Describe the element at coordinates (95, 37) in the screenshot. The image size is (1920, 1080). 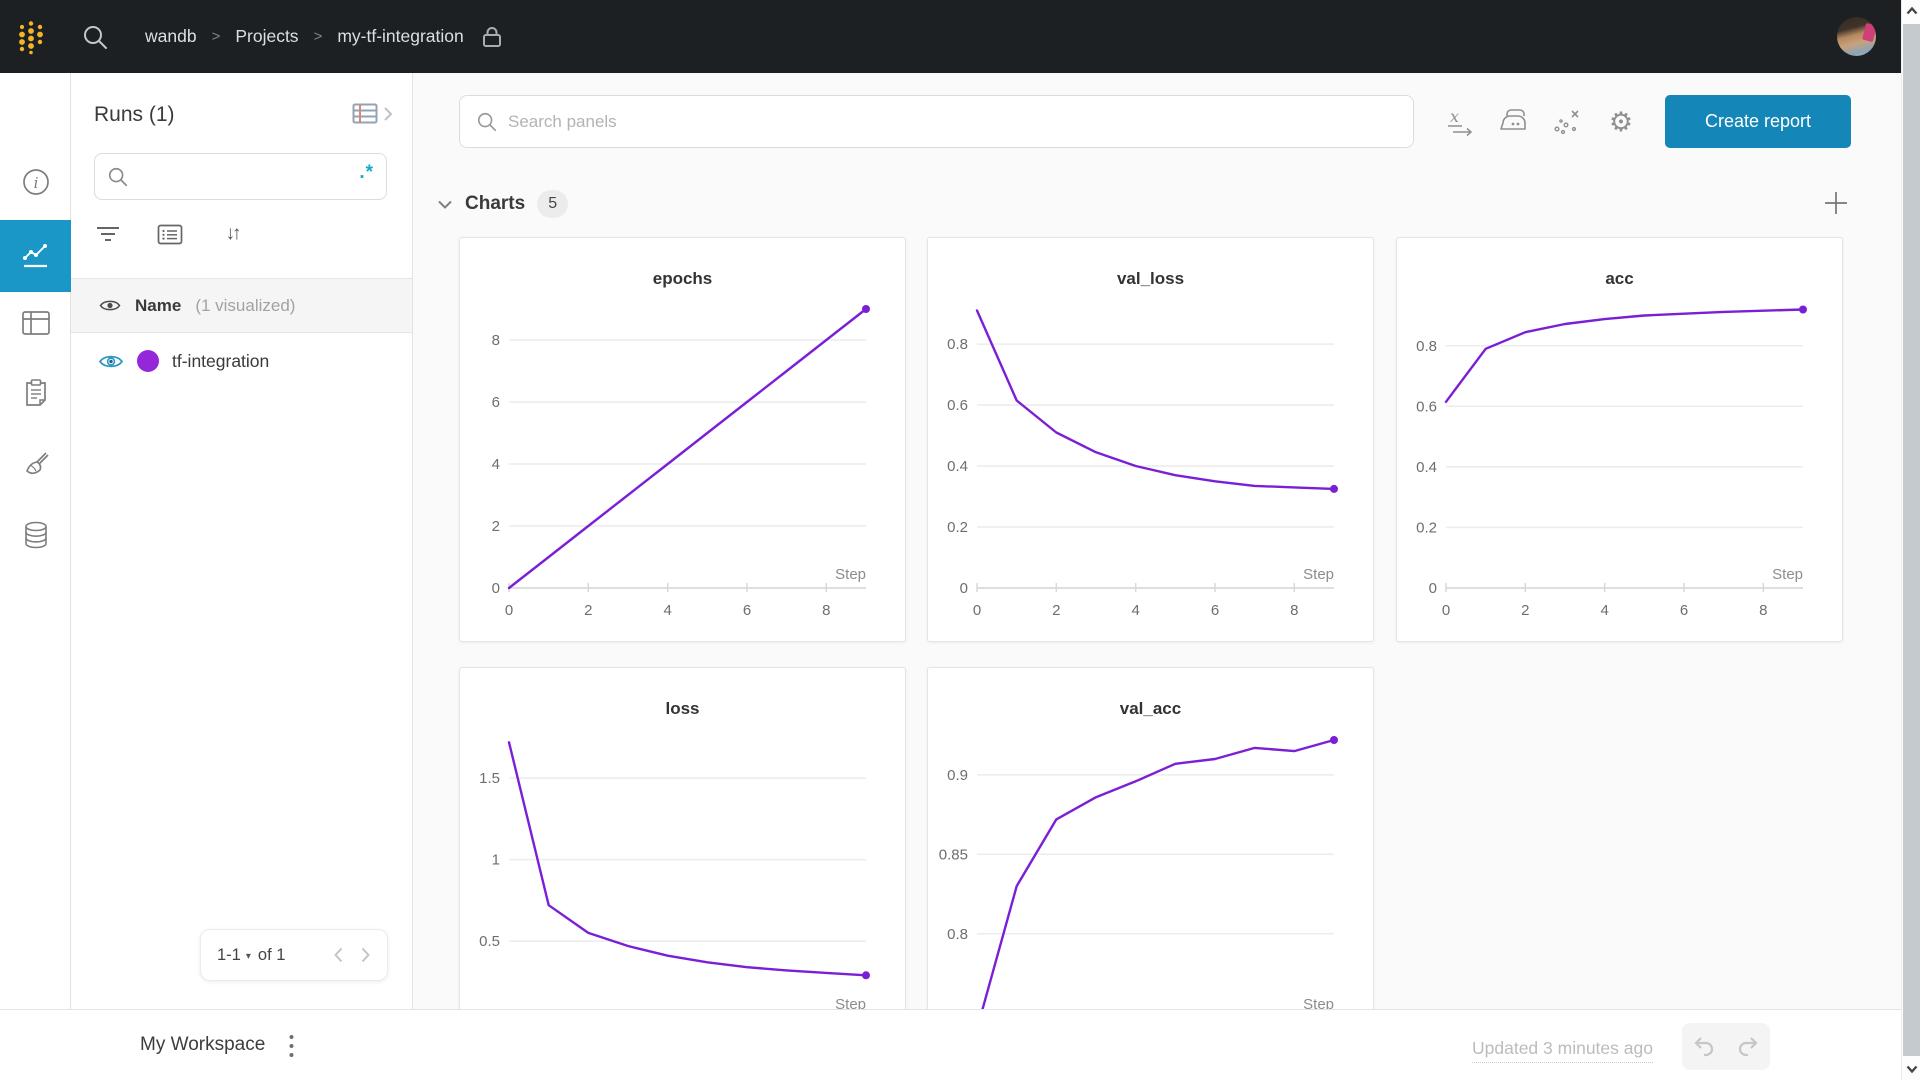
I see `global-search-icon` at that location.